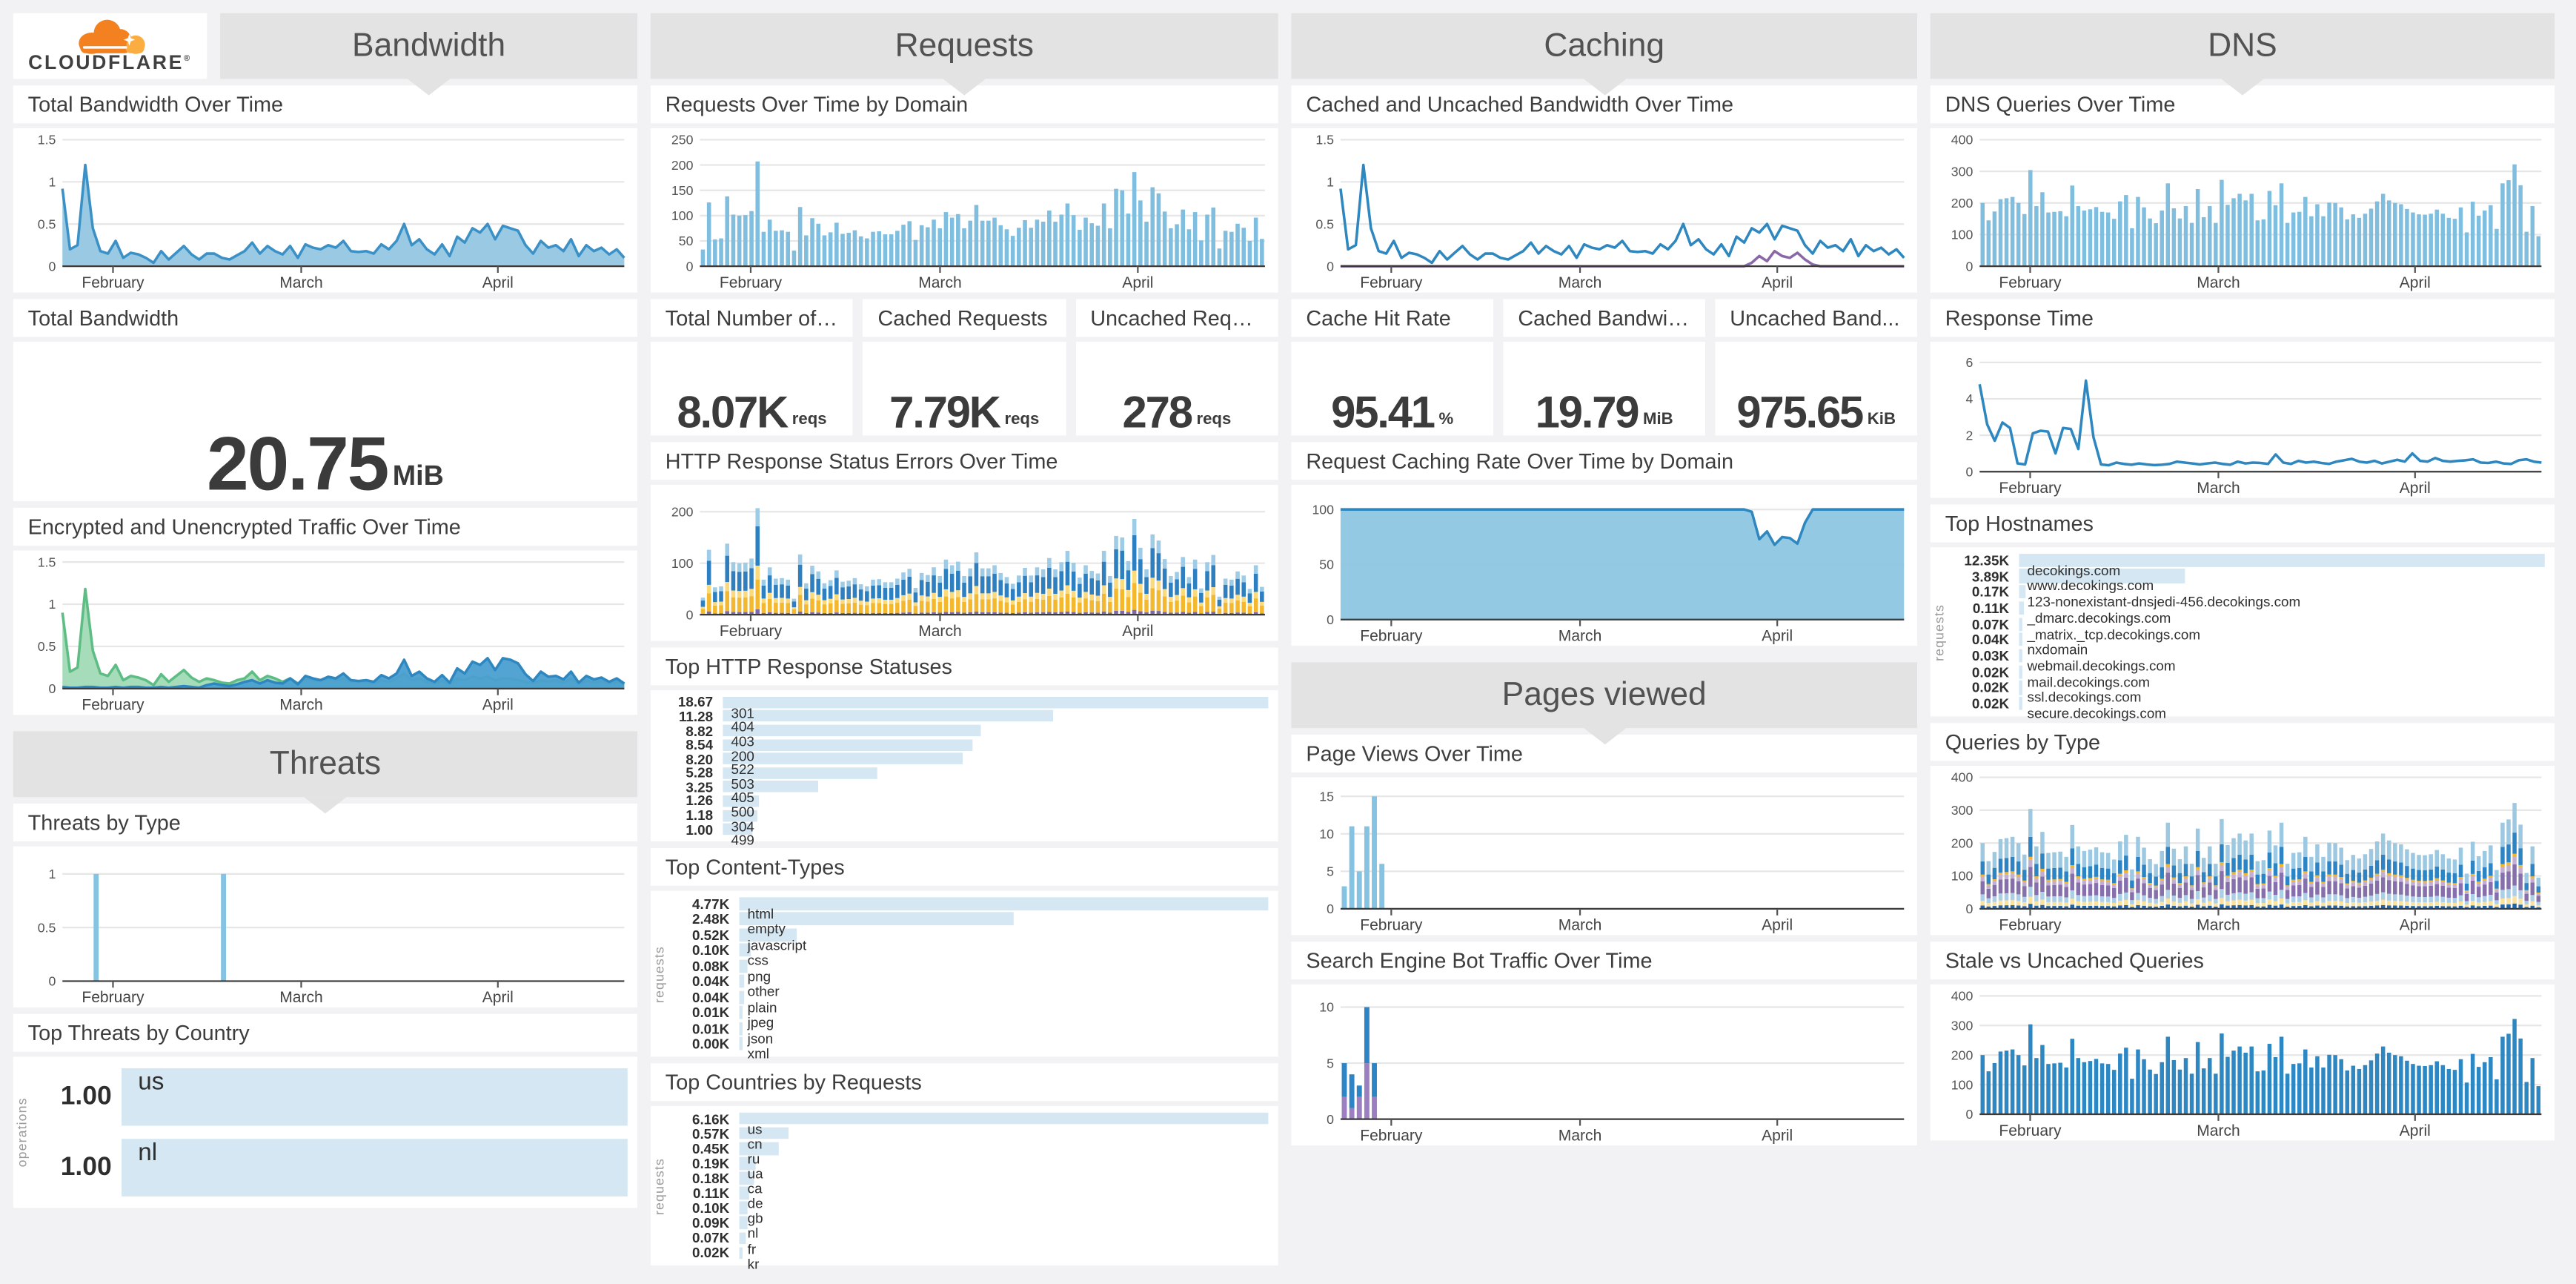  What do you see at coordinates (1004, 1184) in the screenshot?
I see `row-bar-track: ca` at bounding box center [1004, 1184].